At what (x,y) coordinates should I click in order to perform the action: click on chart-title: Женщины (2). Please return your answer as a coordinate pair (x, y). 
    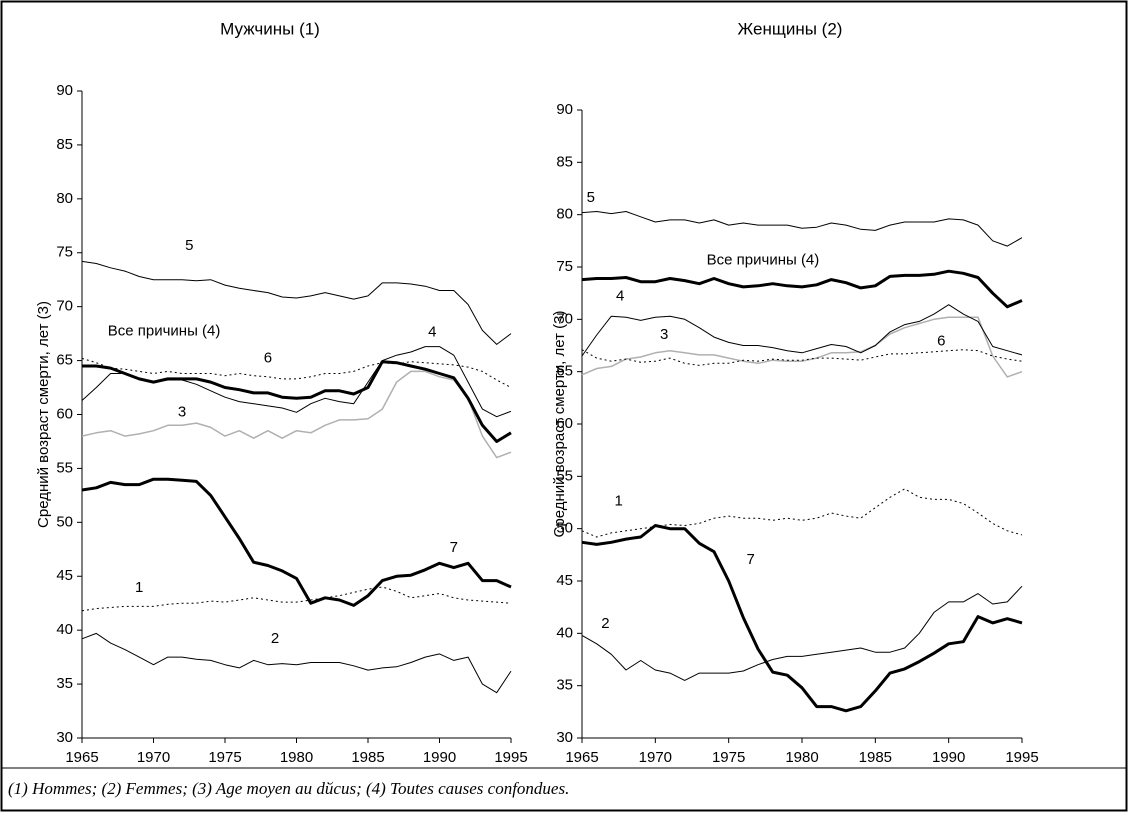
    Looking at the image, I should click on (790, 28).